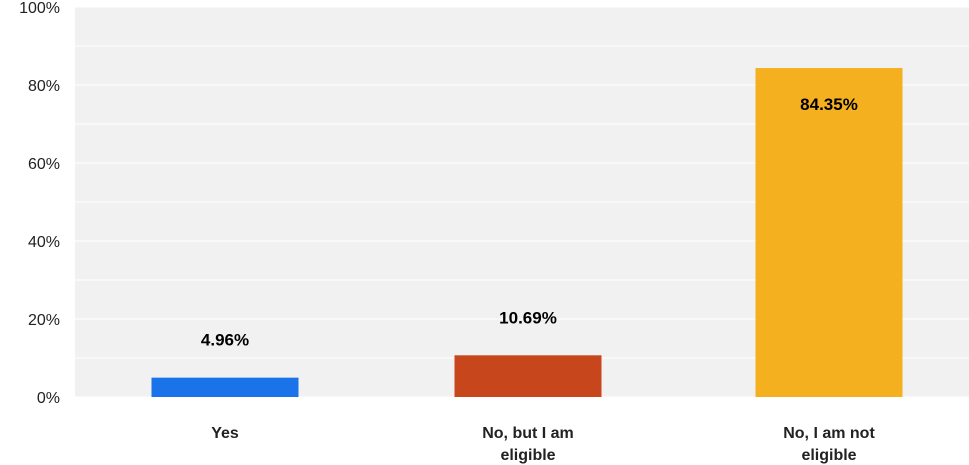  What do you see at coordinates (528, 317) in the screenshot?
I see `data-label: 10.69%` at bounding box center [528, 317].